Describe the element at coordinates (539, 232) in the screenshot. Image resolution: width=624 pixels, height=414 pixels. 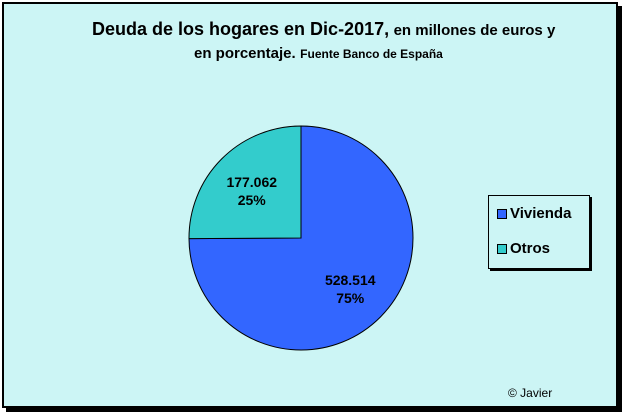
I see `chart-legend: Vivienda Otros` at that location.